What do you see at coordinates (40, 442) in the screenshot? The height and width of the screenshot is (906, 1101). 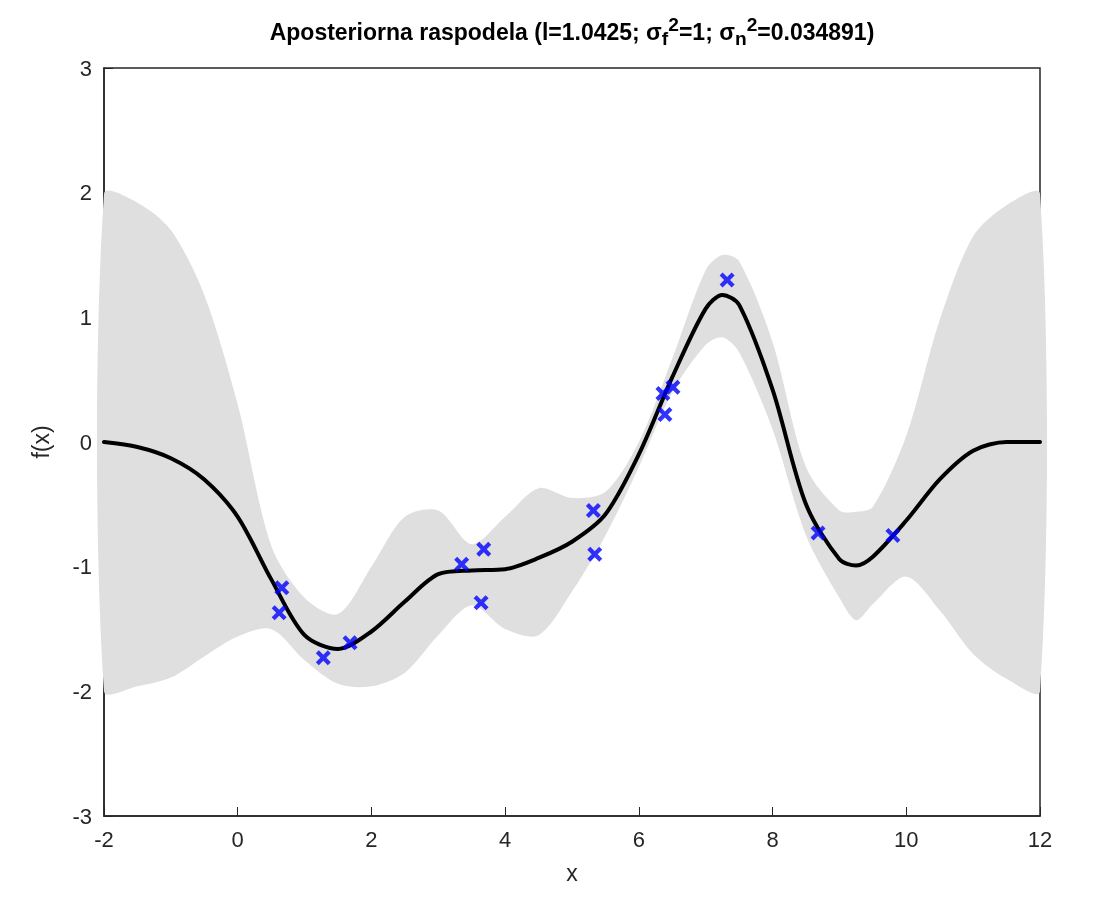 I see `y-axis-title: f(x)` at bounding box center [40, 442].